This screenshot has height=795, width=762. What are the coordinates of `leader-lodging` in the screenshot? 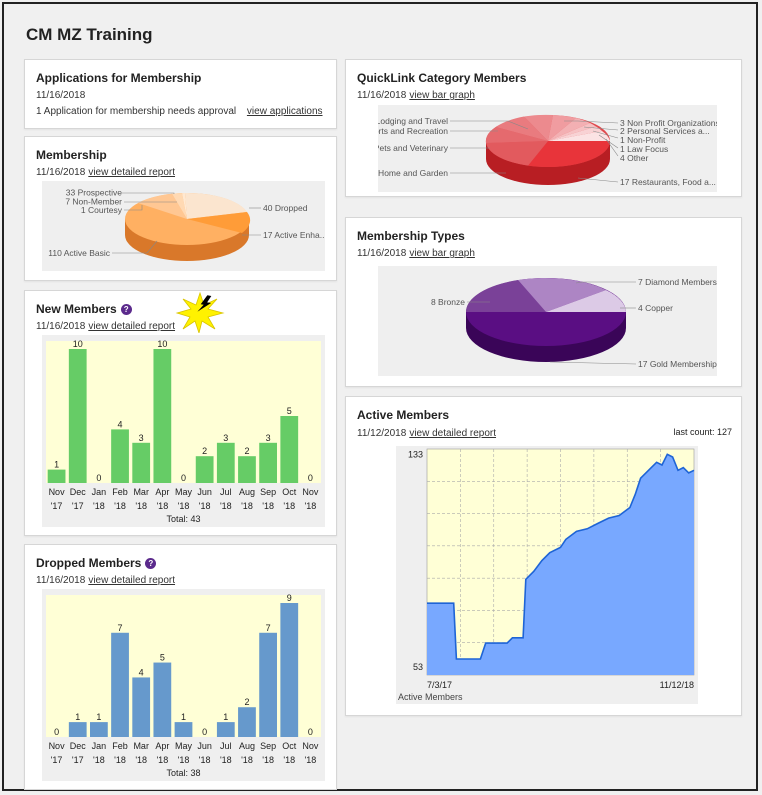 It's located at (489, 125).